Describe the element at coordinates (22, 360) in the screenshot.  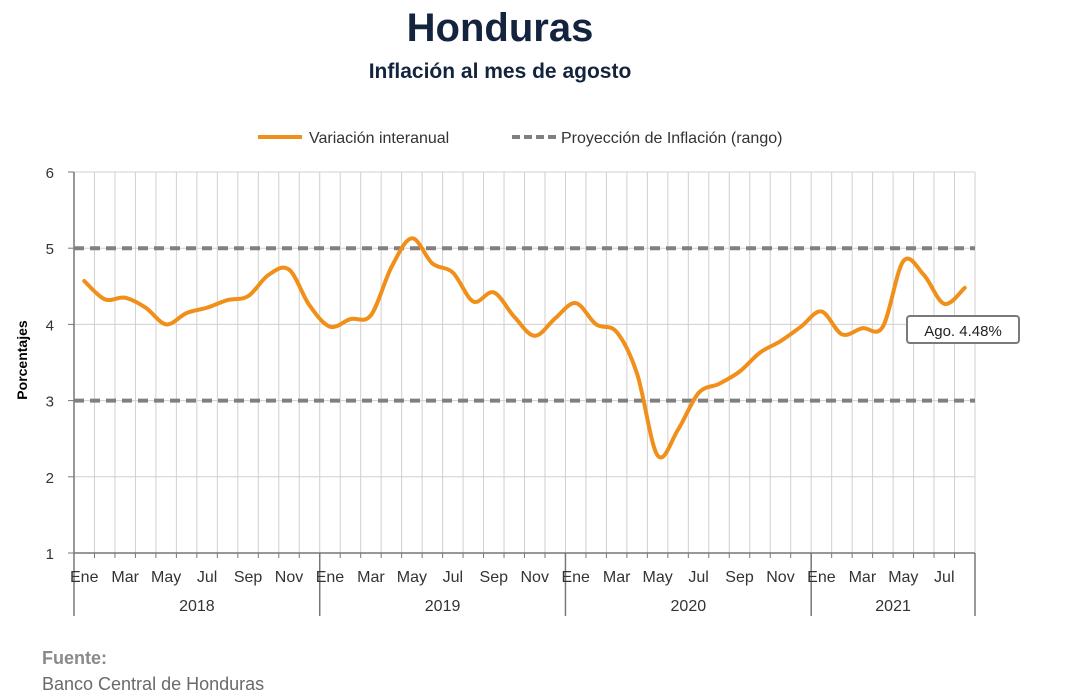
I see `y-axis-label: Porcentajes` at that location.